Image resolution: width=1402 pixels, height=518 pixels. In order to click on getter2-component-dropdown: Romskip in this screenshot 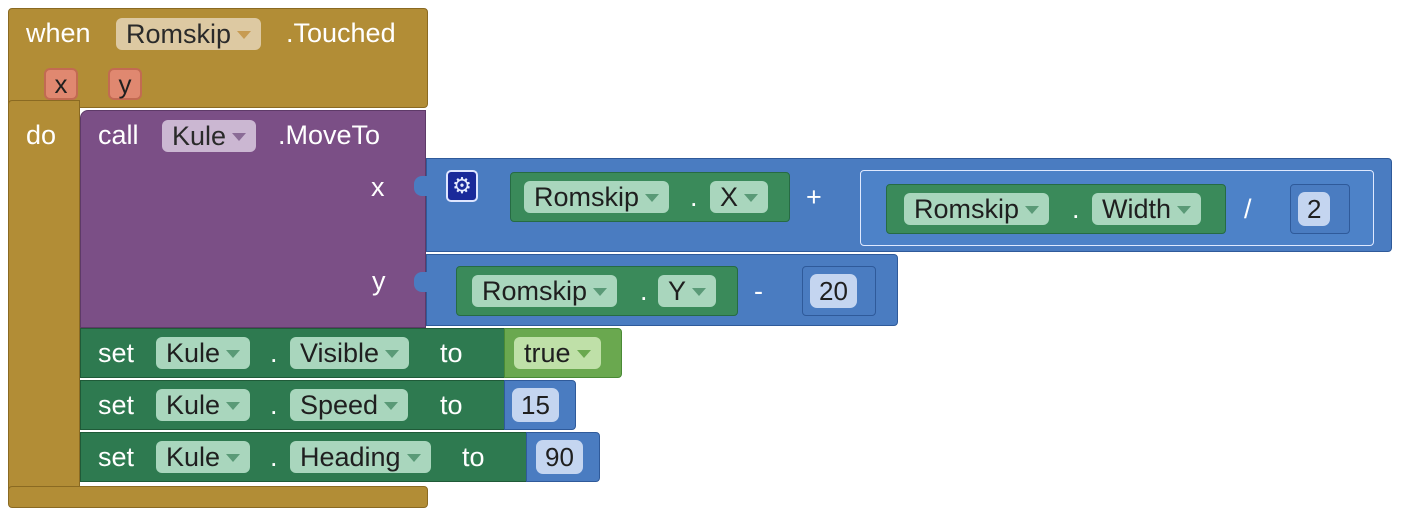, I will do `click(977, 209)`.